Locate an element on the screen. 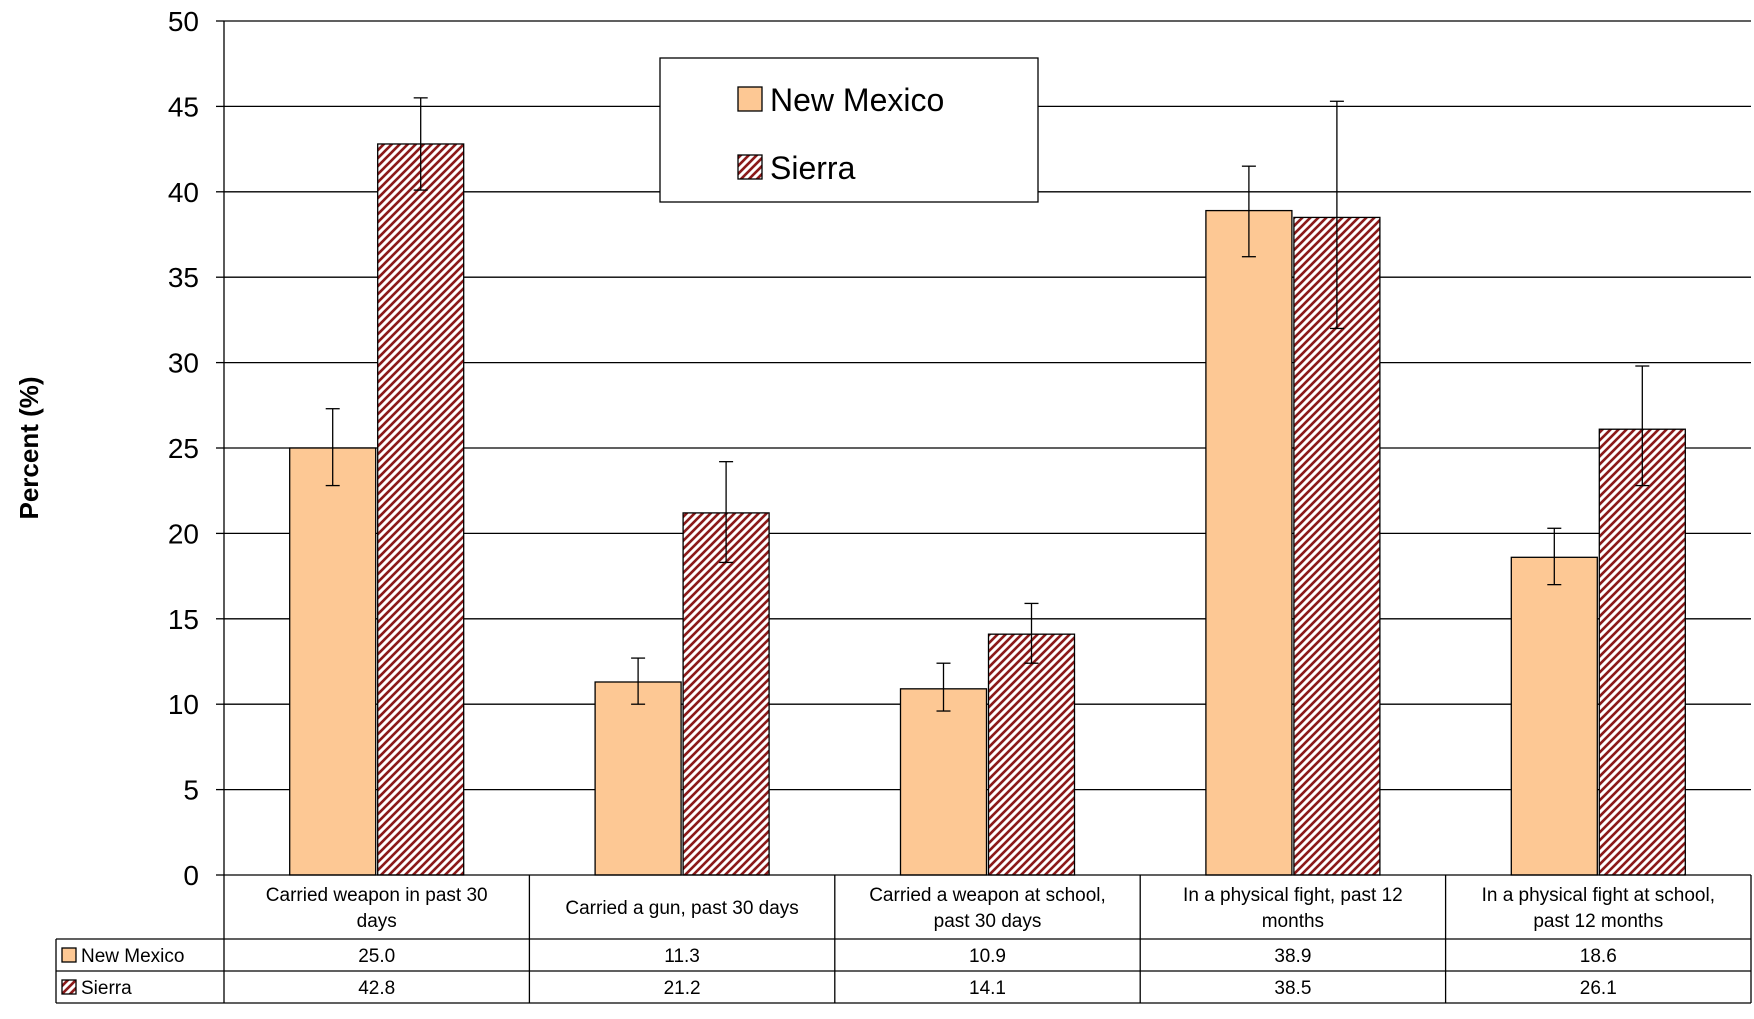 The width and height of the screenshot is (1754, 1019). table-value: 18.6 is located at coordinates (1598, 956).